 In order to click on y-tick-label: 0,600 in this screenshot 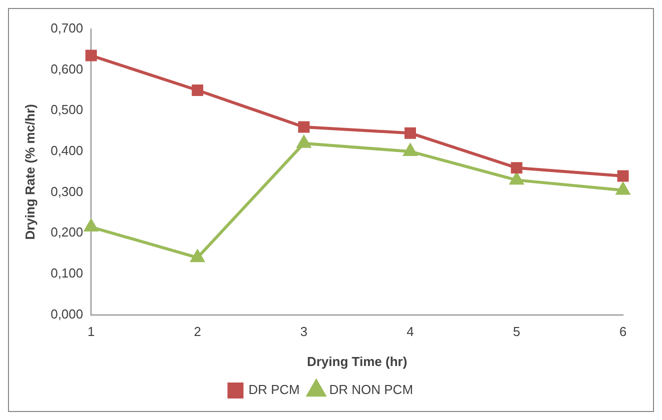, I will do `click(67, 68)`.